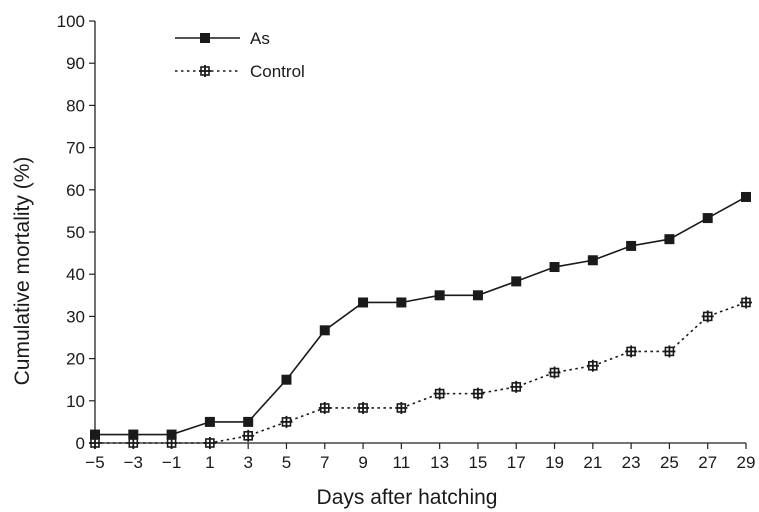  Describe the element at coordinates (222, 38) in the screenshot. I see `legend-item-as: As` at that location.